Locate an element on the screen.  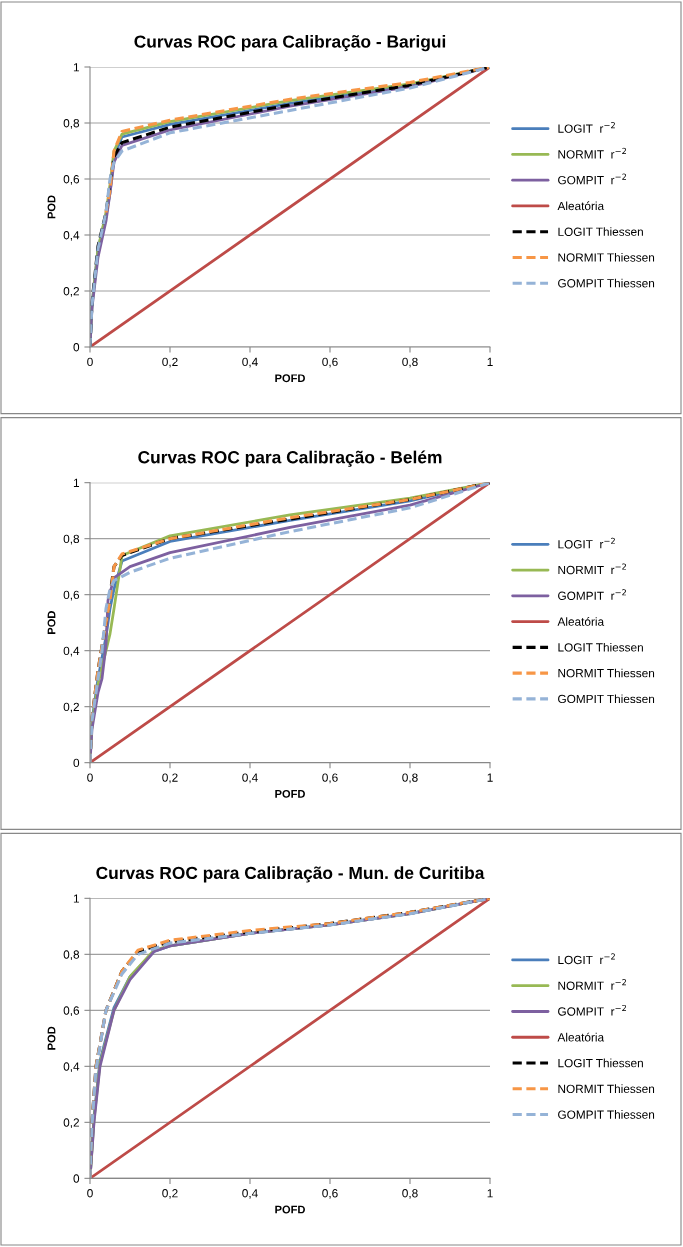
line-series is located at coordinates (297, 141).